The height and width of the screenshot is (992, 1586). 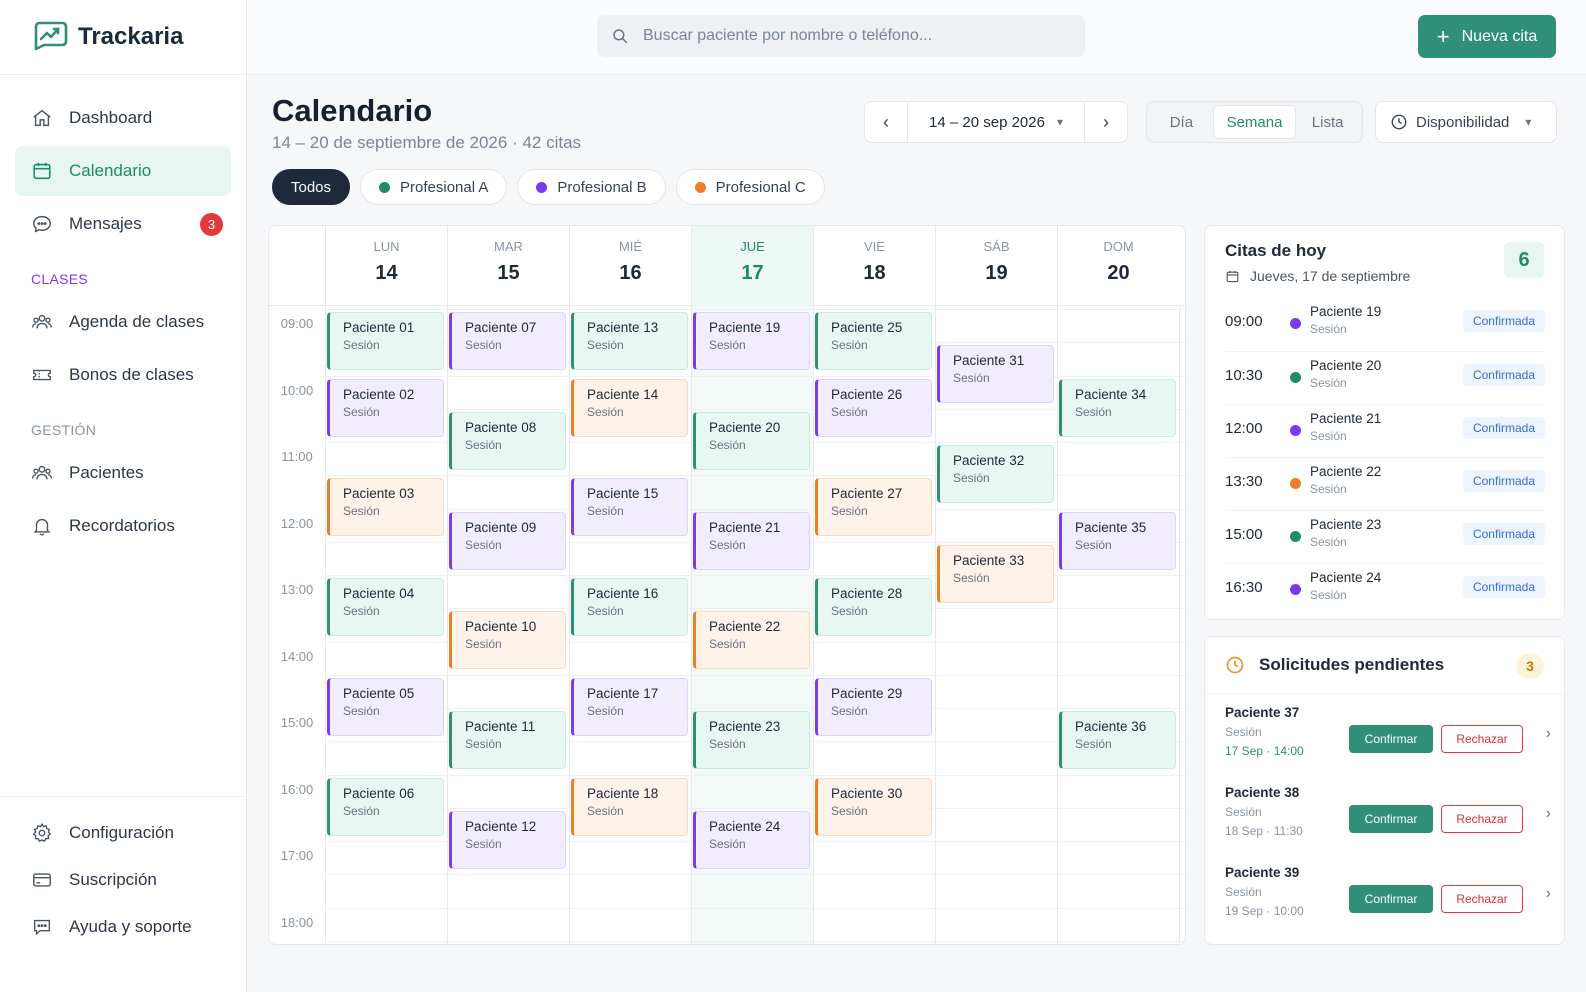 What do you see at coordinates (1118, 266) in the screenshot?
I see `day-header: DOM 20` at bounding box center [1118, 266].